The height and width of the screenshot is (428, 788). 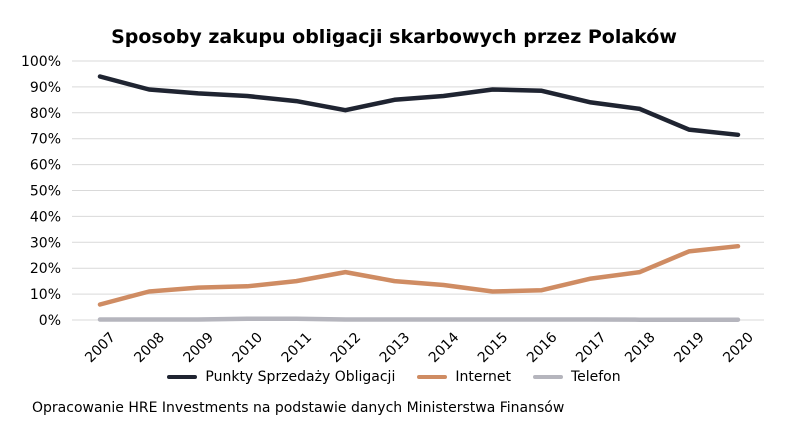 What do you see at coordinates (45, 217) in the screenshot?
I see `y-tick-label: 40%` at bounding box center [45, 217].